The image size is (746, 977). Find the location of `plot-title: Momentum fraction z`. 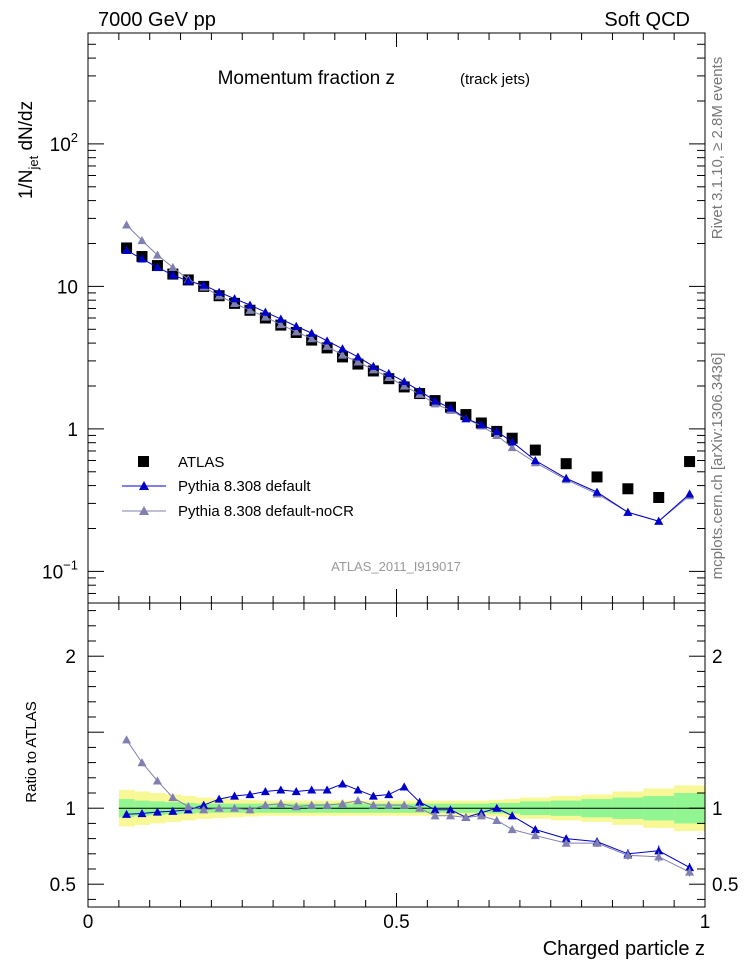

plot-title: Momentum fraction z is located at coordinates (306, 78).